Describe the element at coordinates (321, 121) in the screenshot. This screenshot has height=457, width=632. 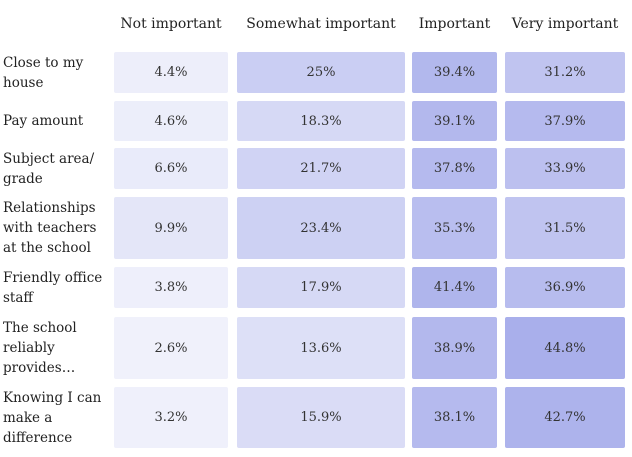
I see `heatmap-cell: 18.3%` at that location.